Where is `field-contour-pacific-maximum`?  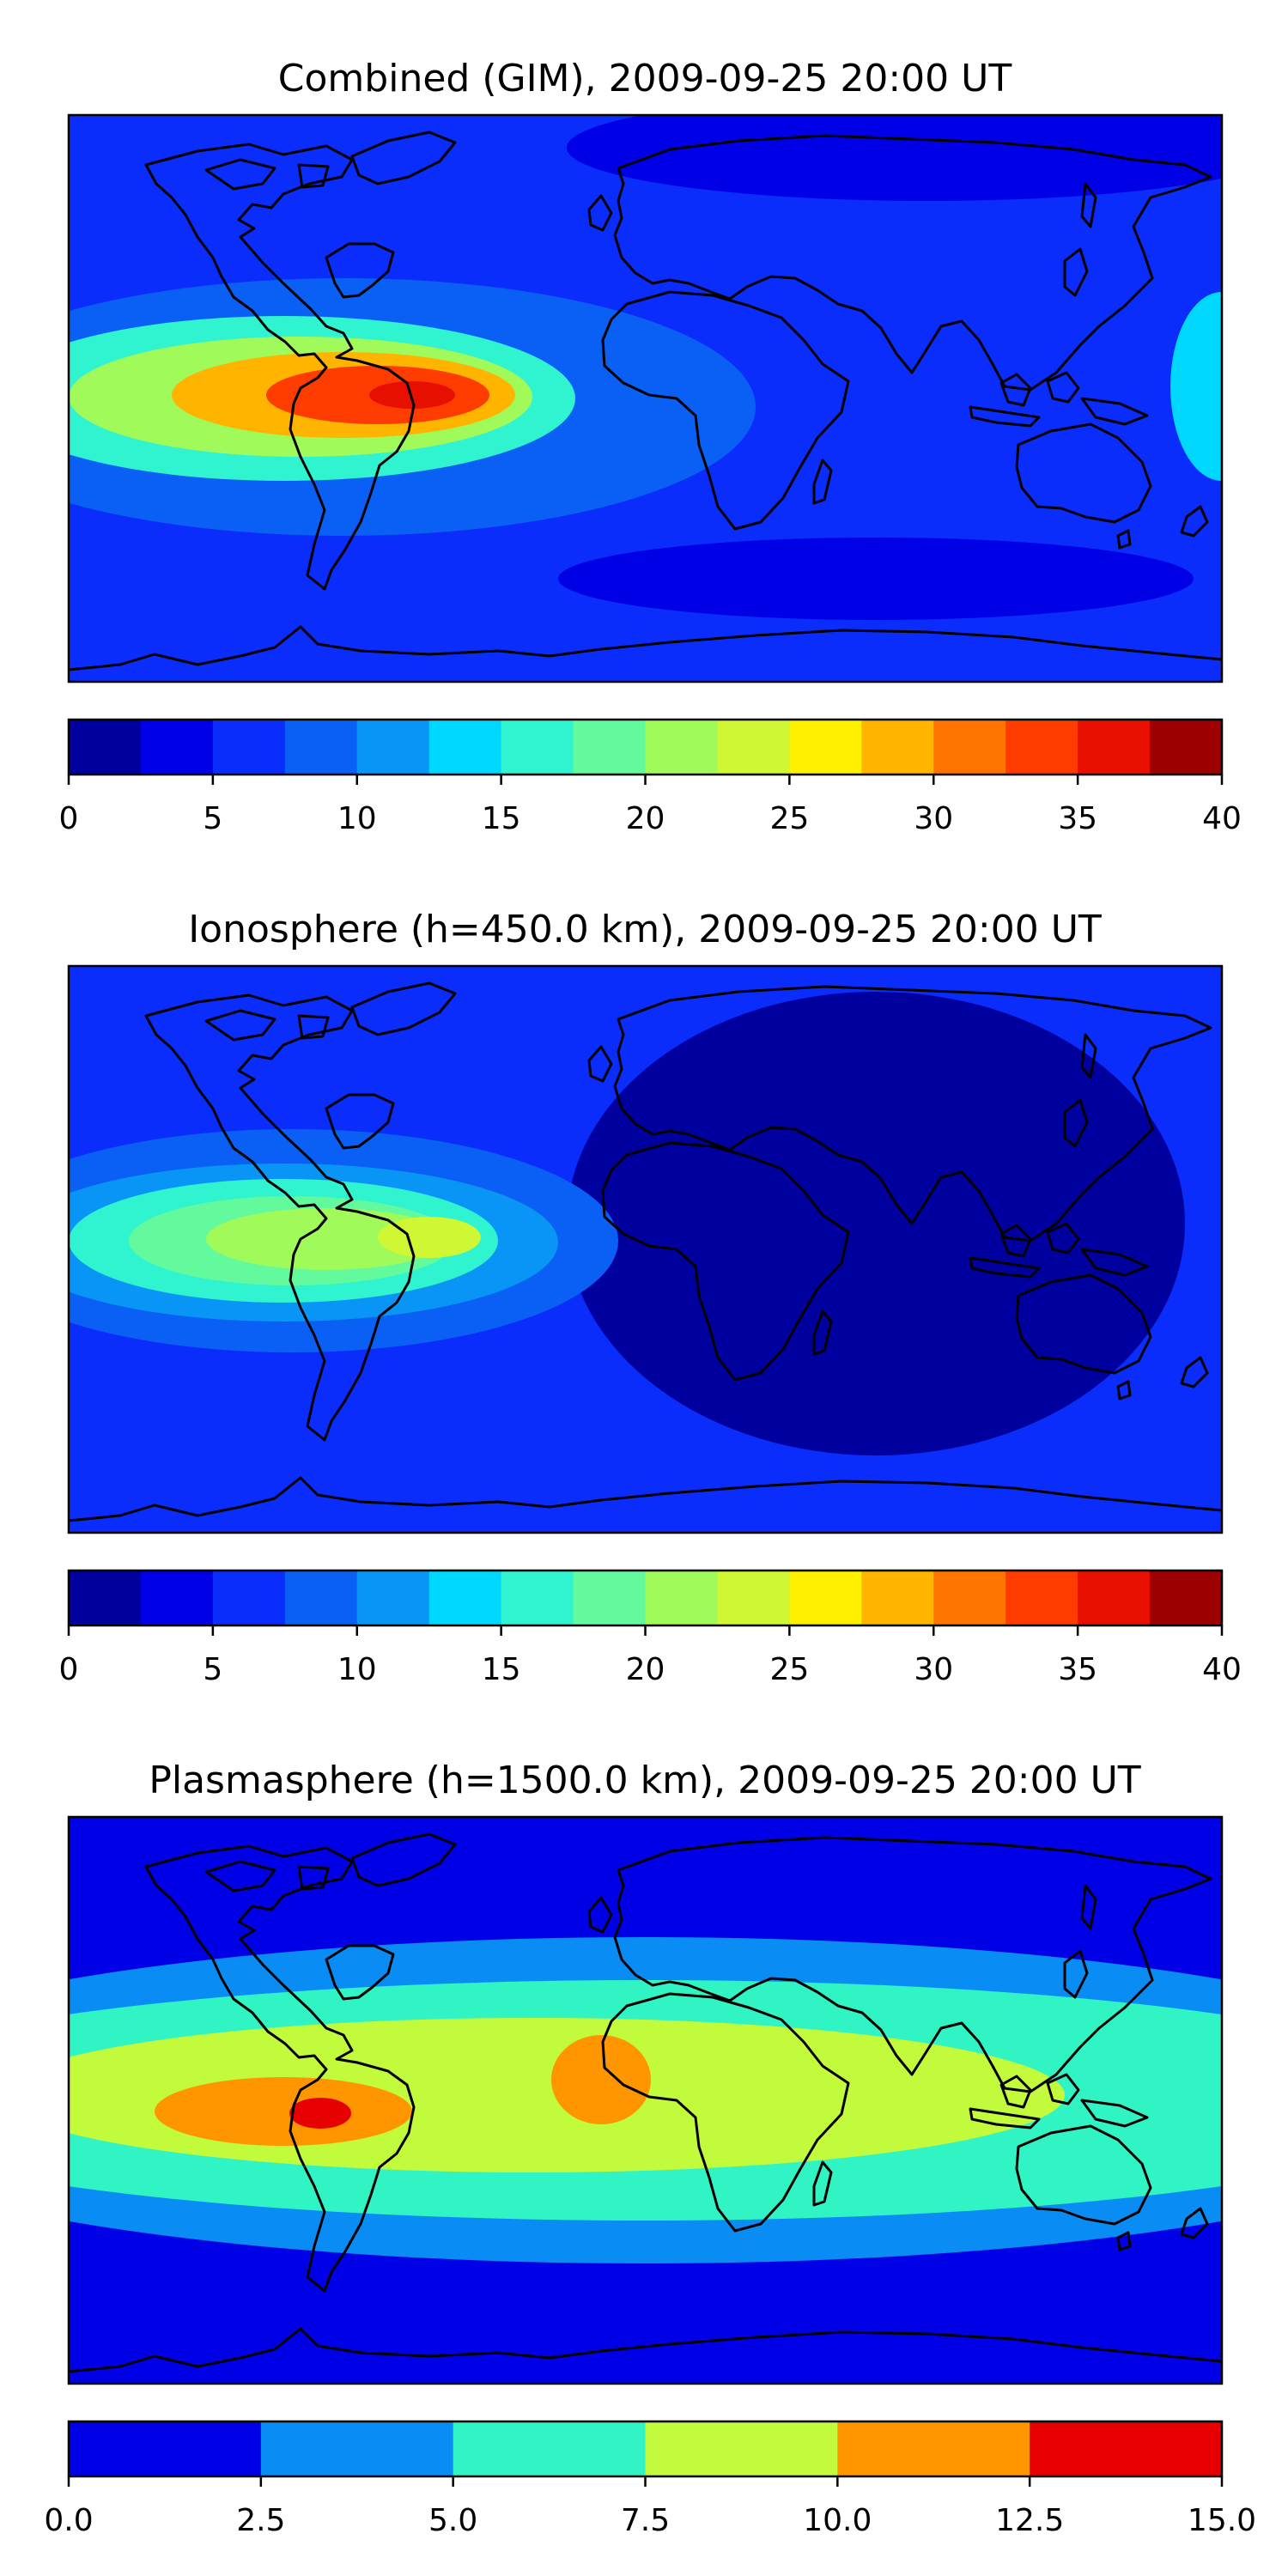
field-contour-pacific-maximum is located at coordinates (320, 2113).